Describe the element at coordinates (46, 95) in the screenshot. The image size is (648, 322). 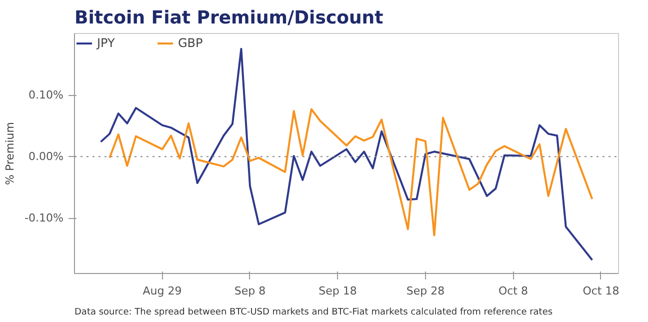
I see `y-tick-label: 0.10%` at that location.